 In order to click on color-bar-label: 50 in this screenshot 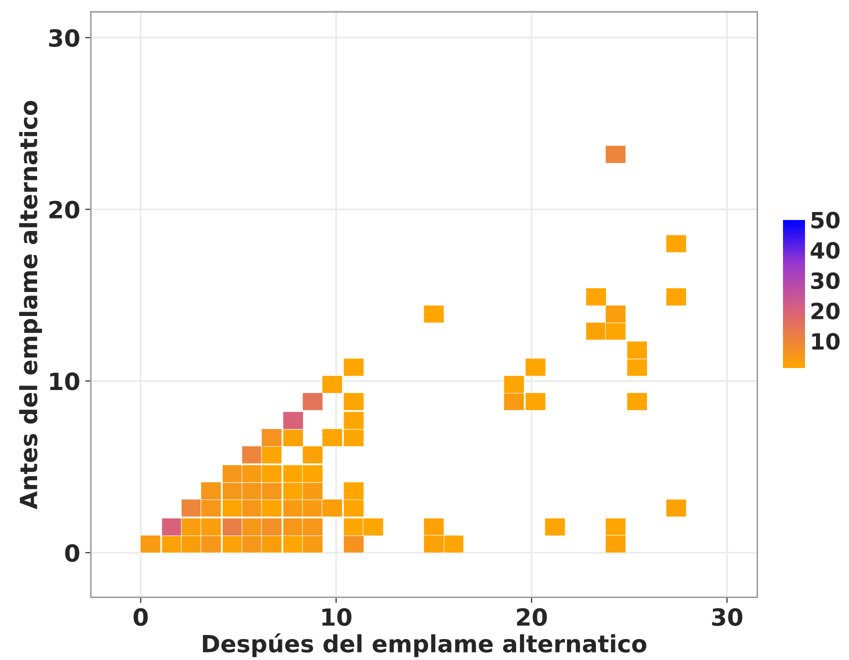, I will do `click(825, 220)`.